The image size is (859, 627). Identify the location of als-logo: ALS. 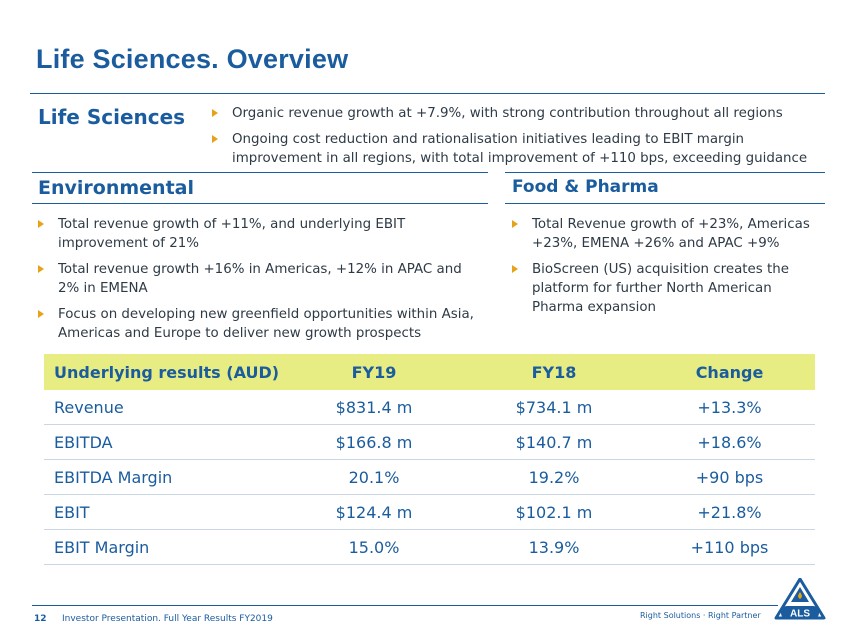
(800, 599).